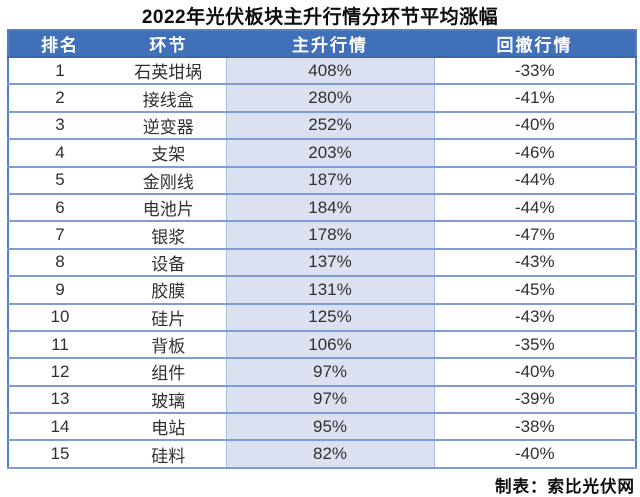 This screenshot has height=497, width=640. What do you see at coordinates (330, 98) in the screenshot?
I see `rally-cell: 280%` at bounding box center [330, 98].